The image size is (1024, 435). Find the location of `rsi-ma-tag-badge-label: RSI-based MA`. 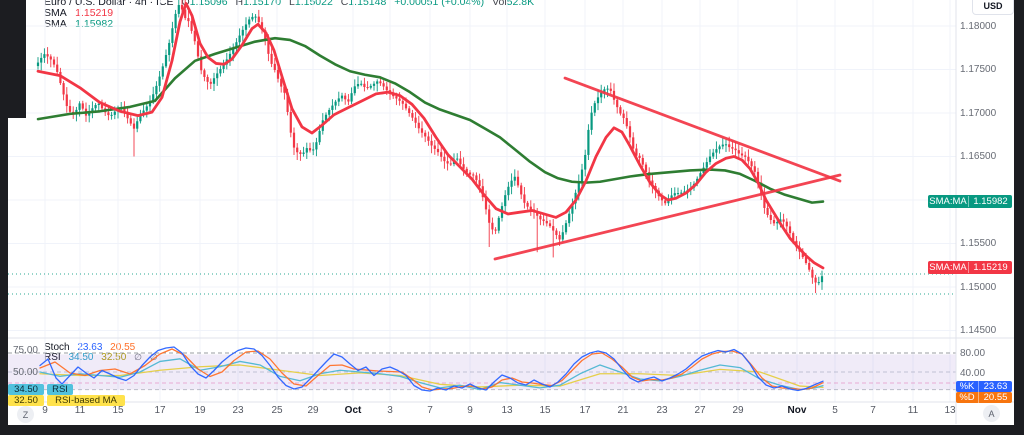

rsi-ma-tag-badge-label: RSI-based MA is located at coordinates (86, 400).